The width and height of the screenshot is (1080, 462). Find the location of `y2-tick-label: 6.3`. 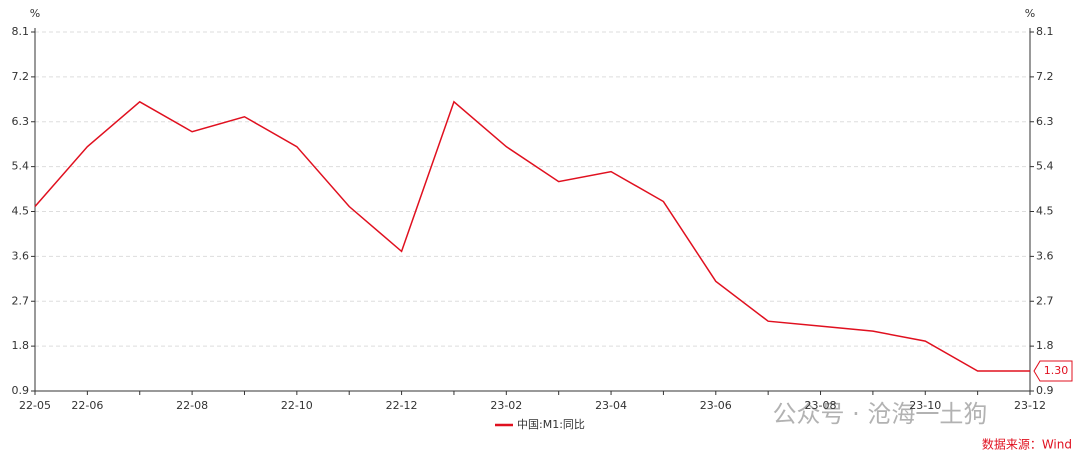

y2-tick-label: 6.3 is located at coordinates (1045, 121).